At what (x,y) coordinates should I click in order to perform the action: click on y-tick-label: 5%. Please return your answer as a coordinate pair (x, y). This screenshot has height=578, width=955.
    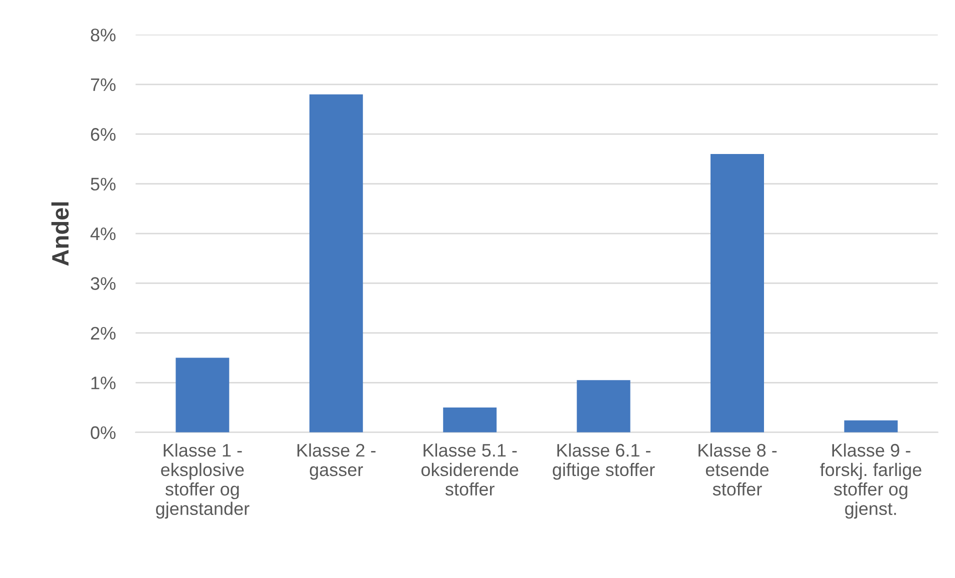
    Looking at the image, I should click on (103, 184).